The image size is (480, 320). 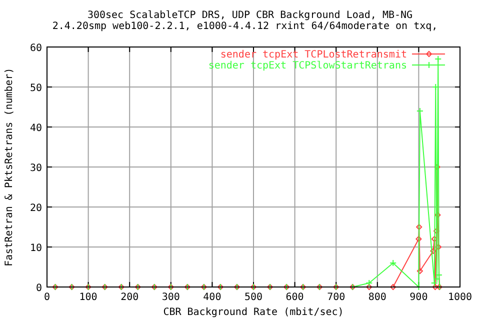 I want to click on y-tick-label: 60, so click(x=36, y=48).